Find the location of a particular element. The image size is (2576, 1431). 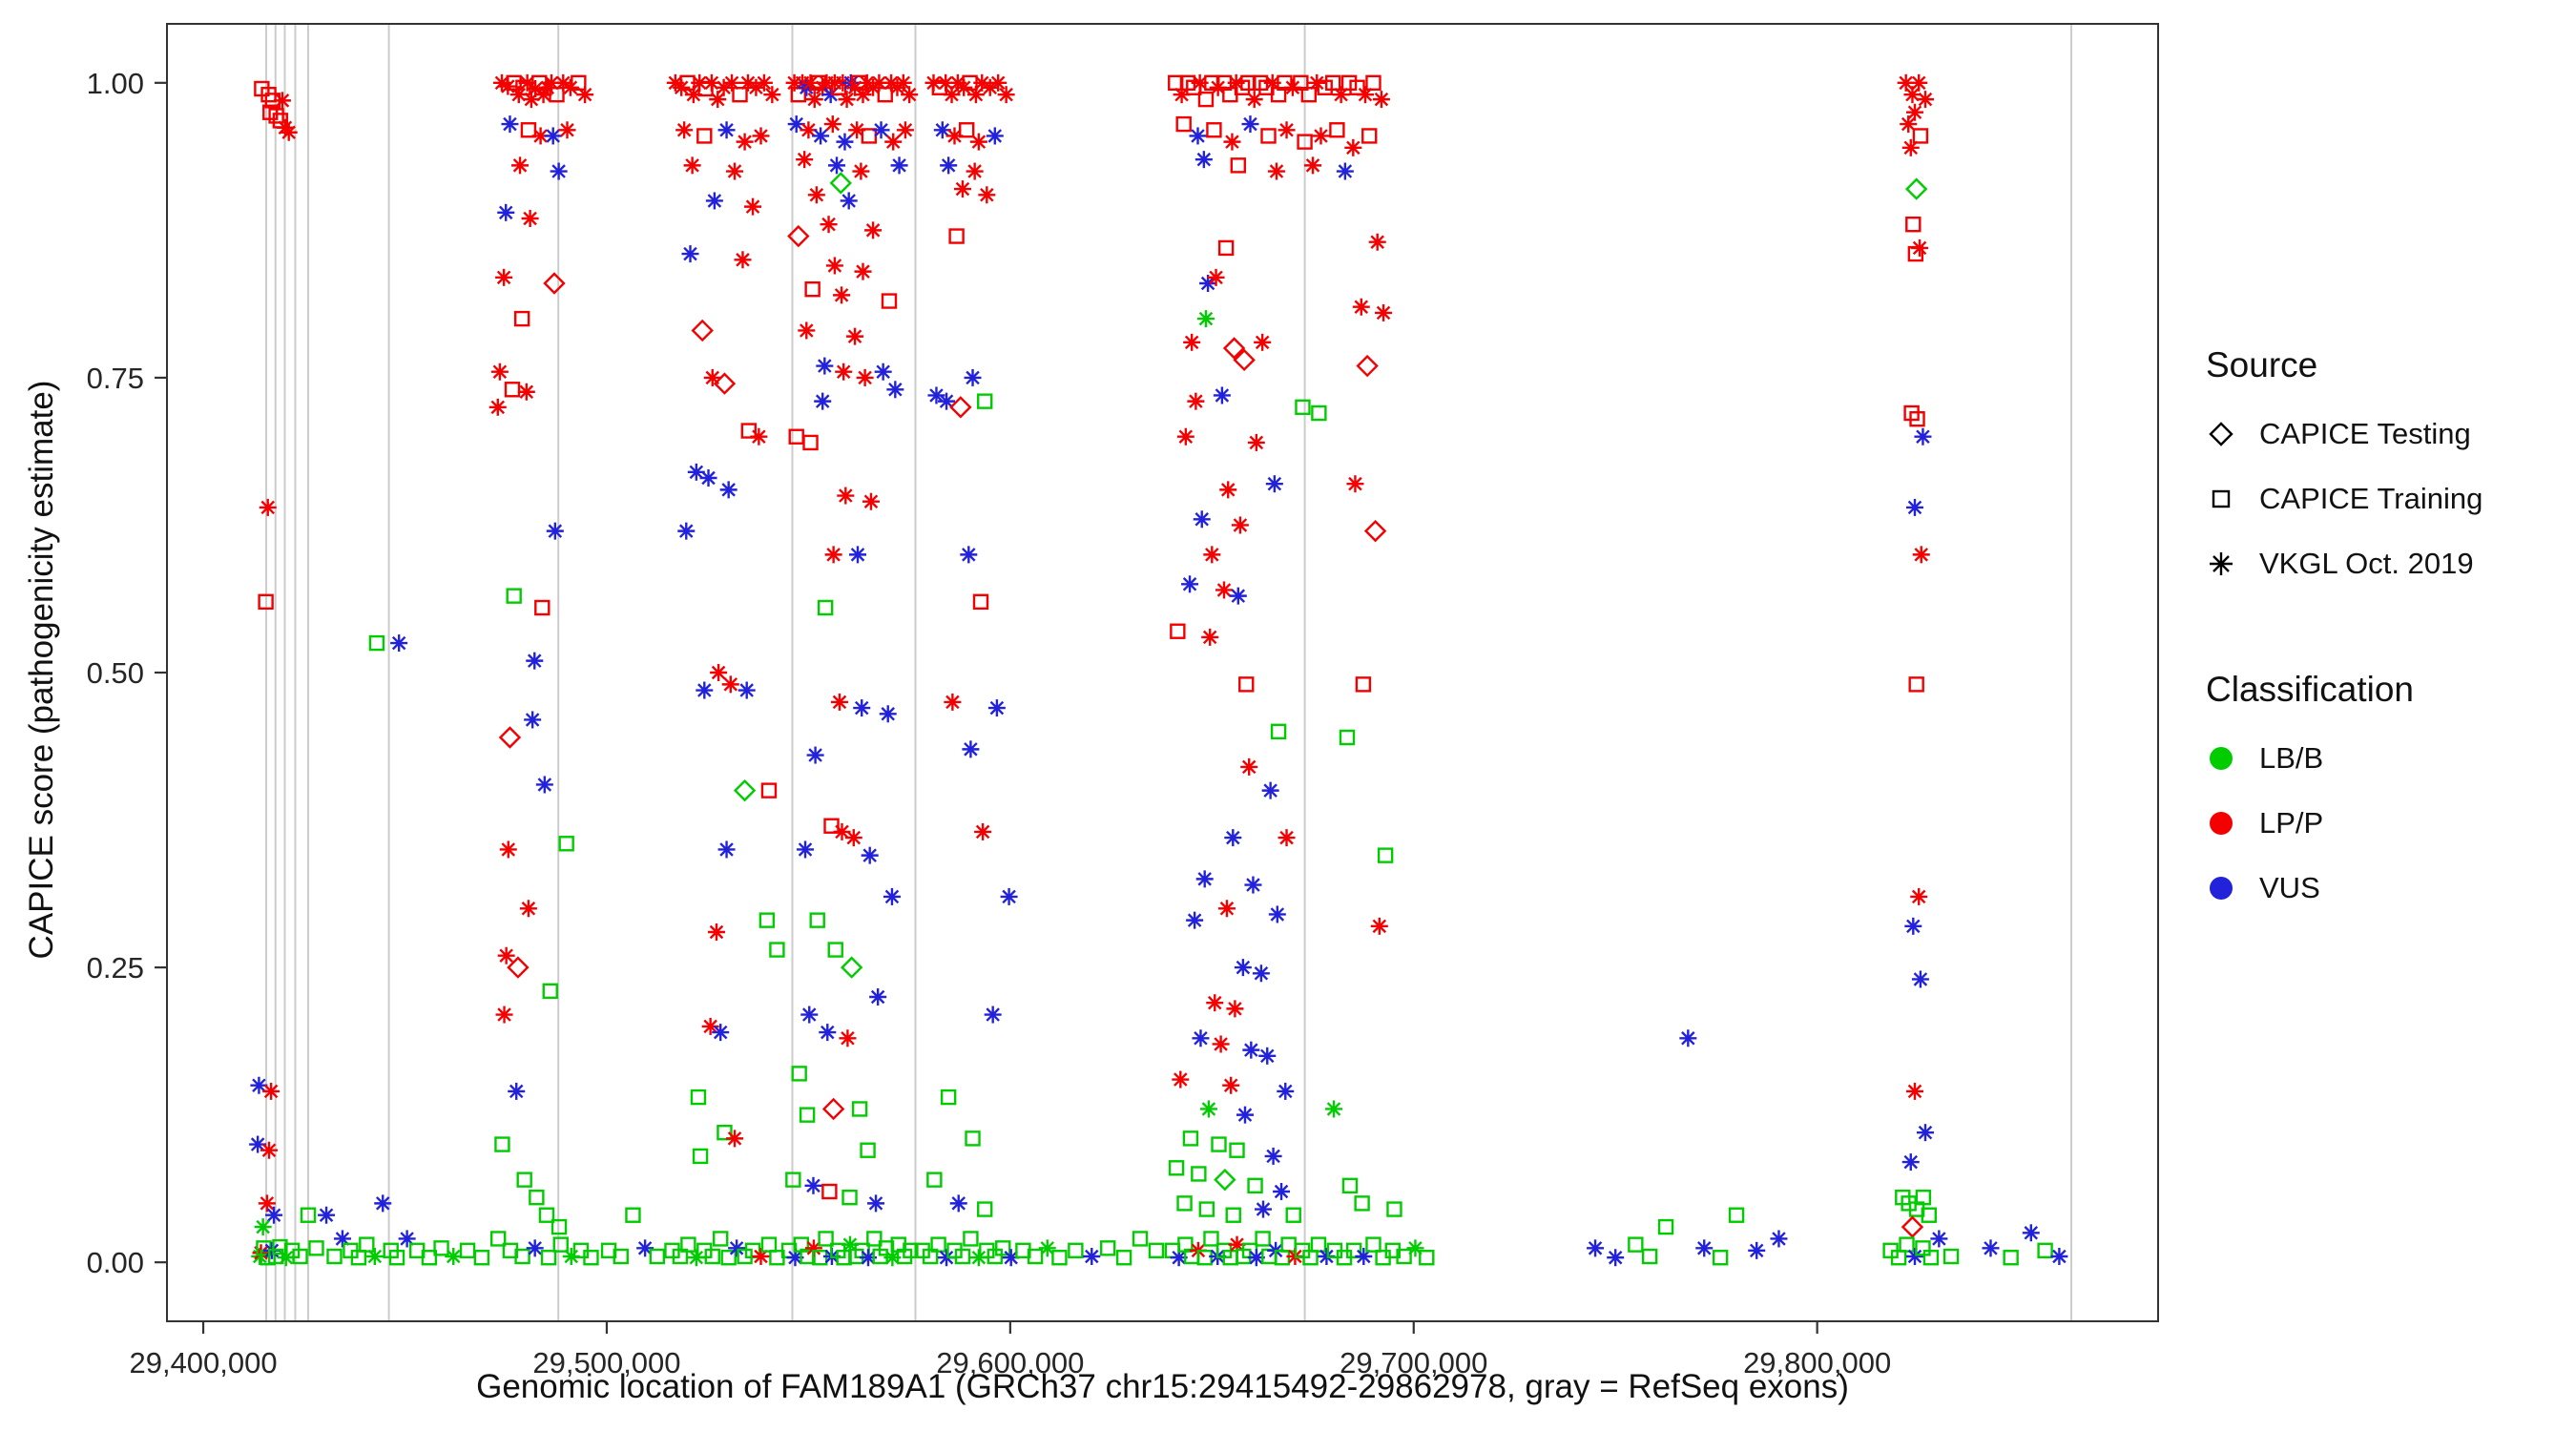

x-tick-label: 29,400,000 is located at coordinates (203, 1362).